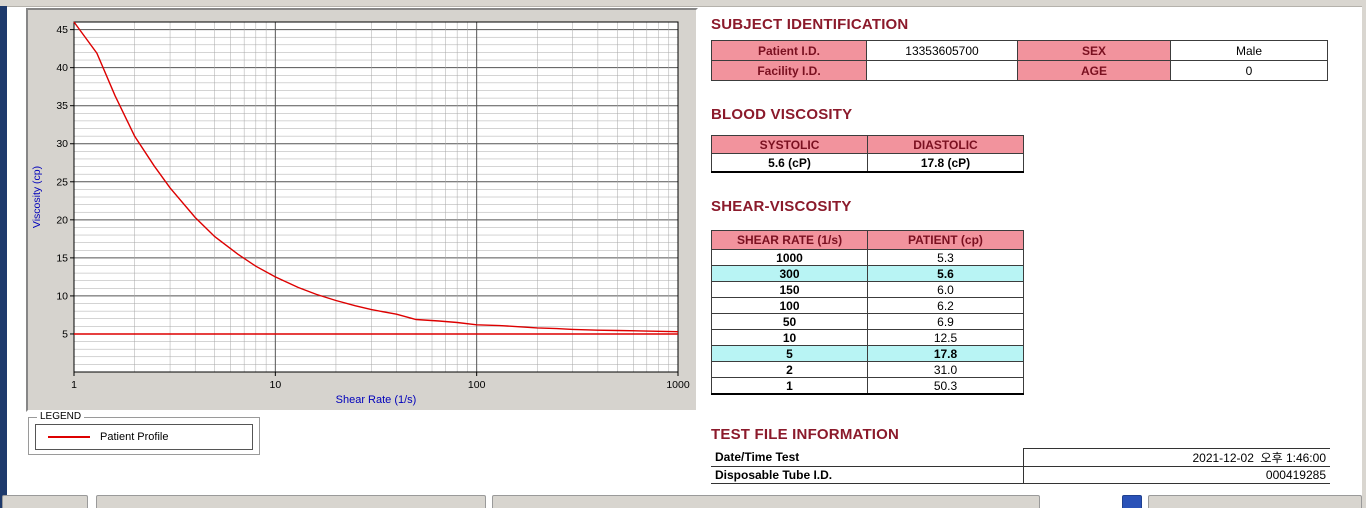 The image size is (1366, 508). What do you see at coordinates (134, 437) in the screenshot?
I see `legend-item-label: Patient Profile` at bounding box center [134, 437].